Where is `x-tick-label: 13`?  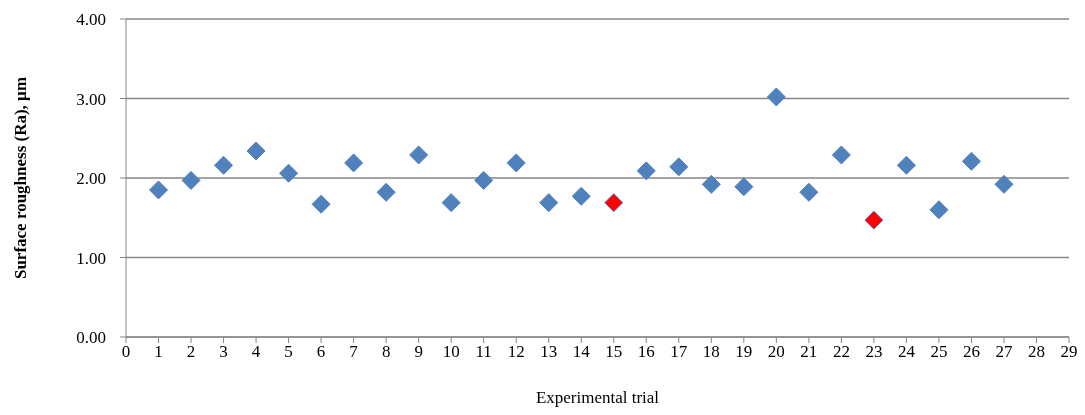
x-tick-label: 13 is located at coordinates (549, 352).